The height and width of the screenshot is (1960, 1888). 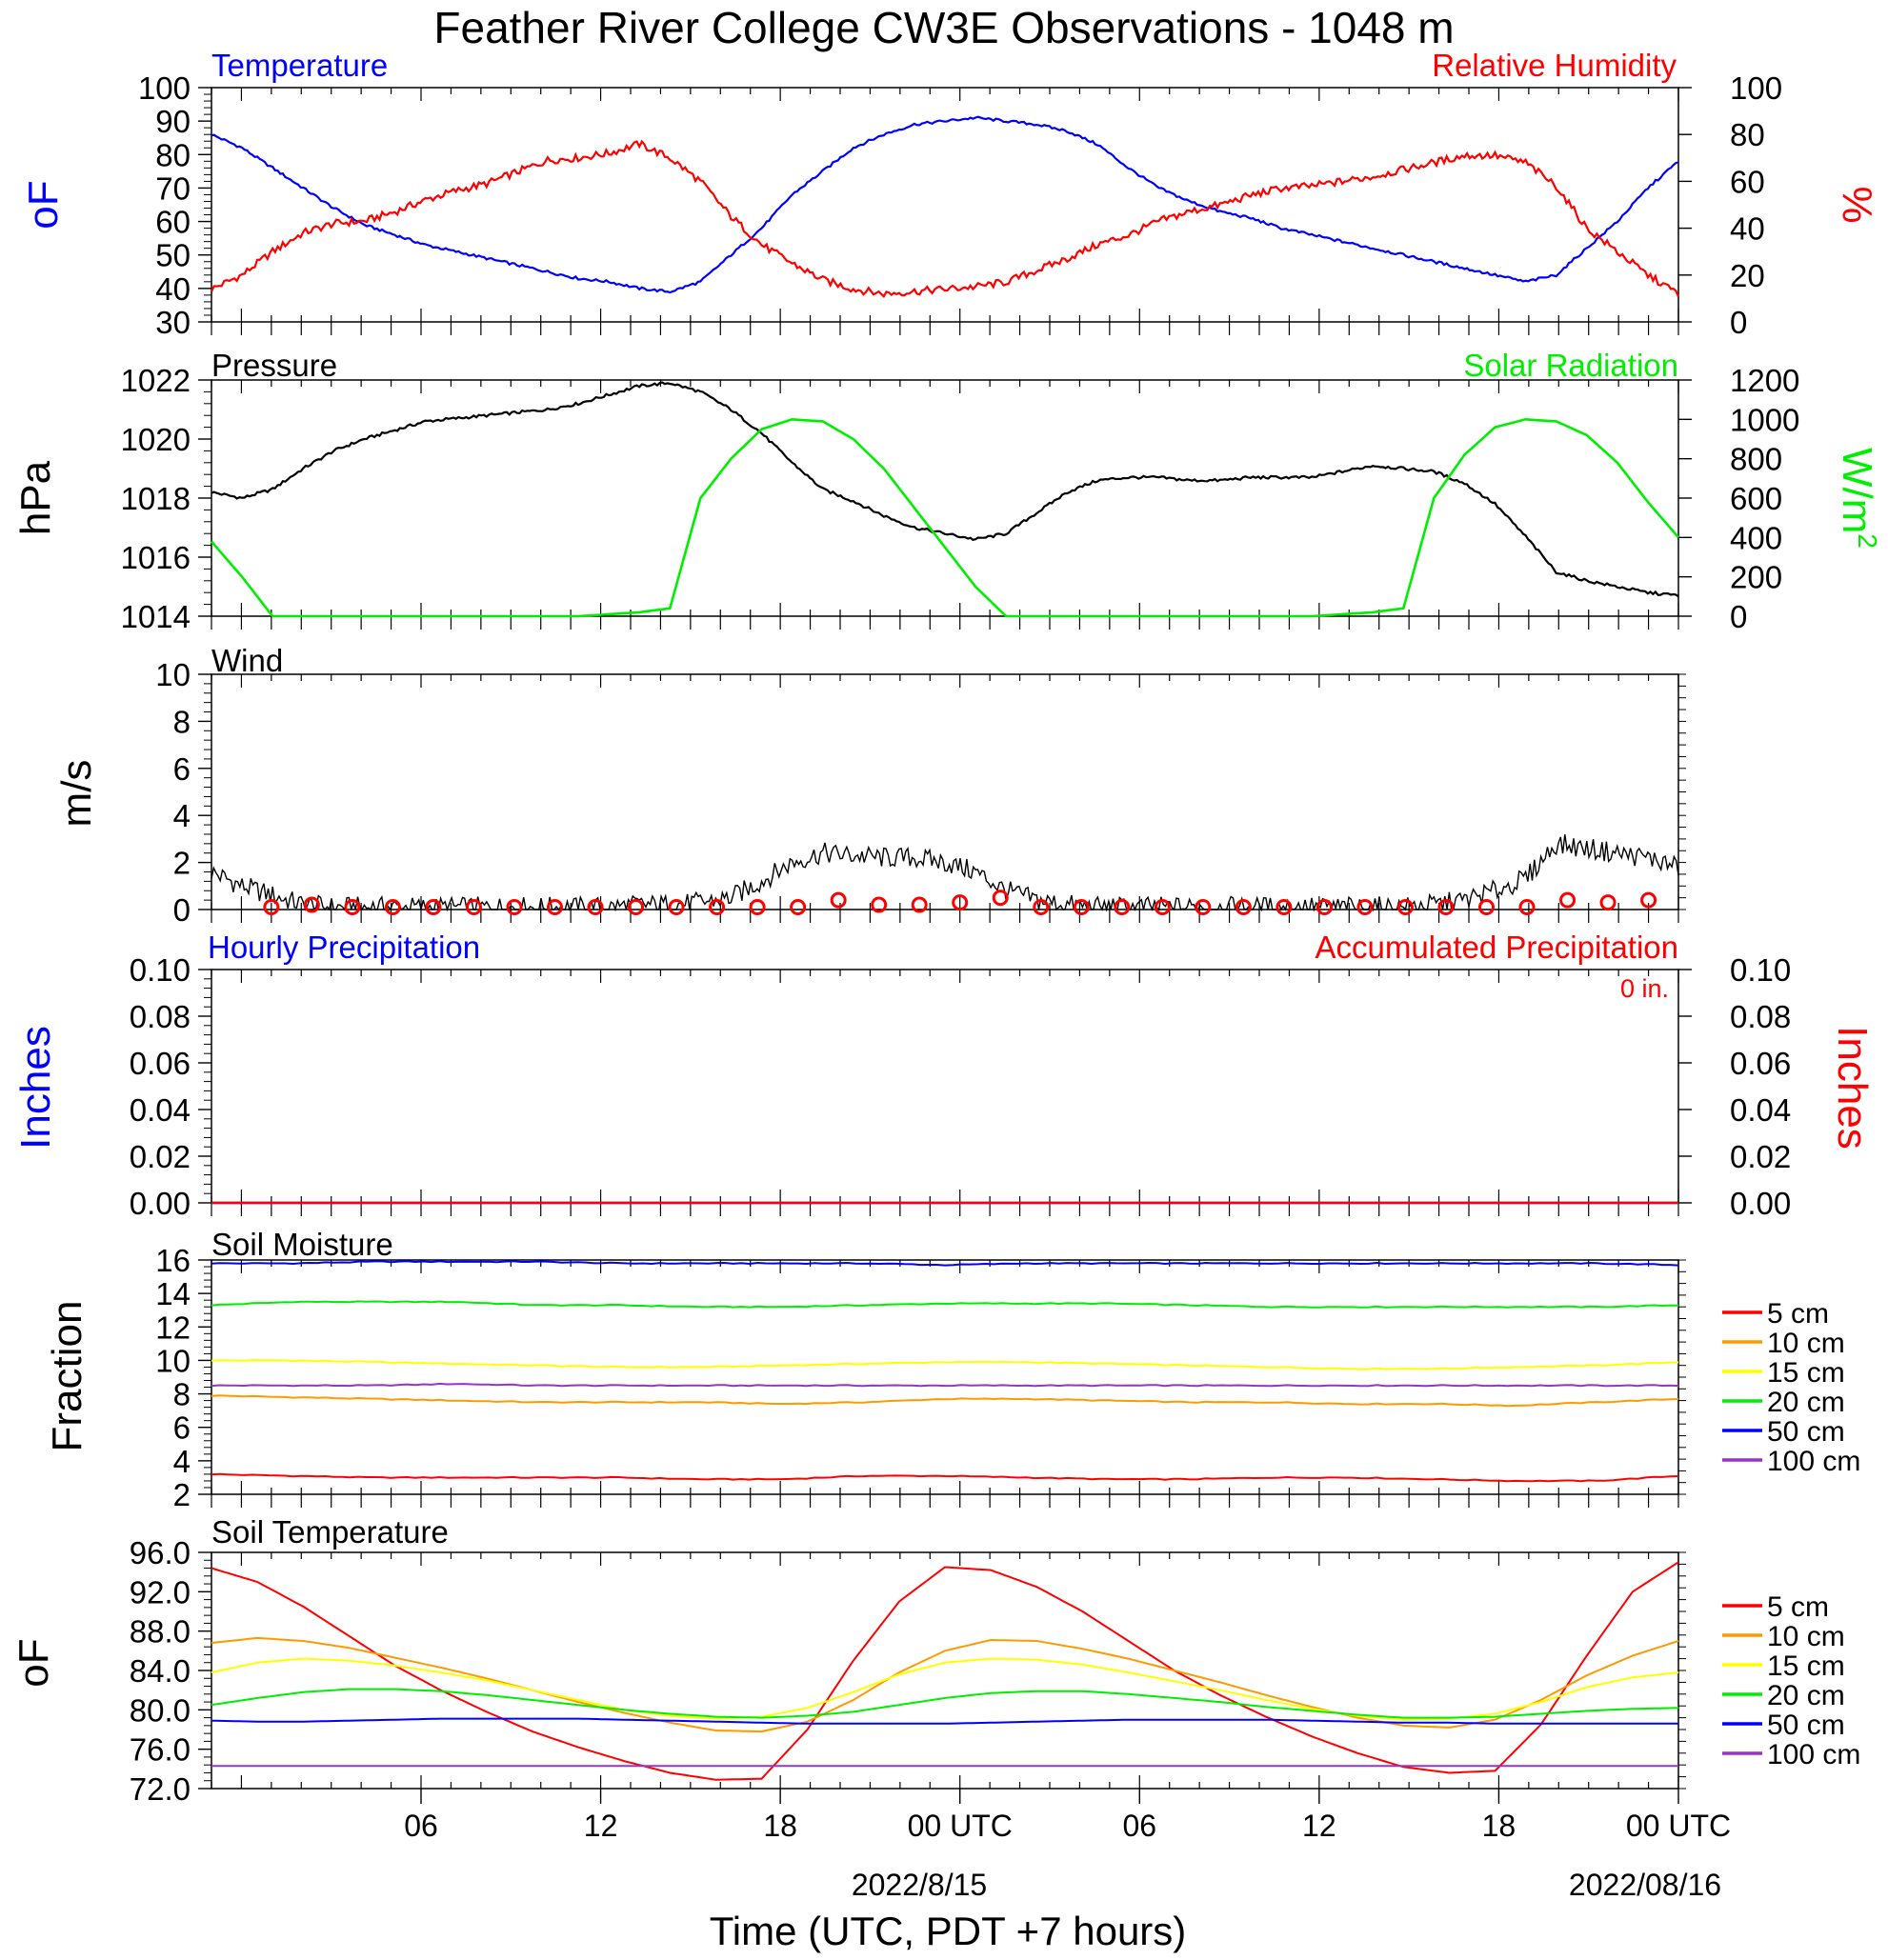 What do you see at coordinates (1806, 1402) in the screenshot?
I see `legend-label: 20 cm` at bounding box center [1806, 1402].